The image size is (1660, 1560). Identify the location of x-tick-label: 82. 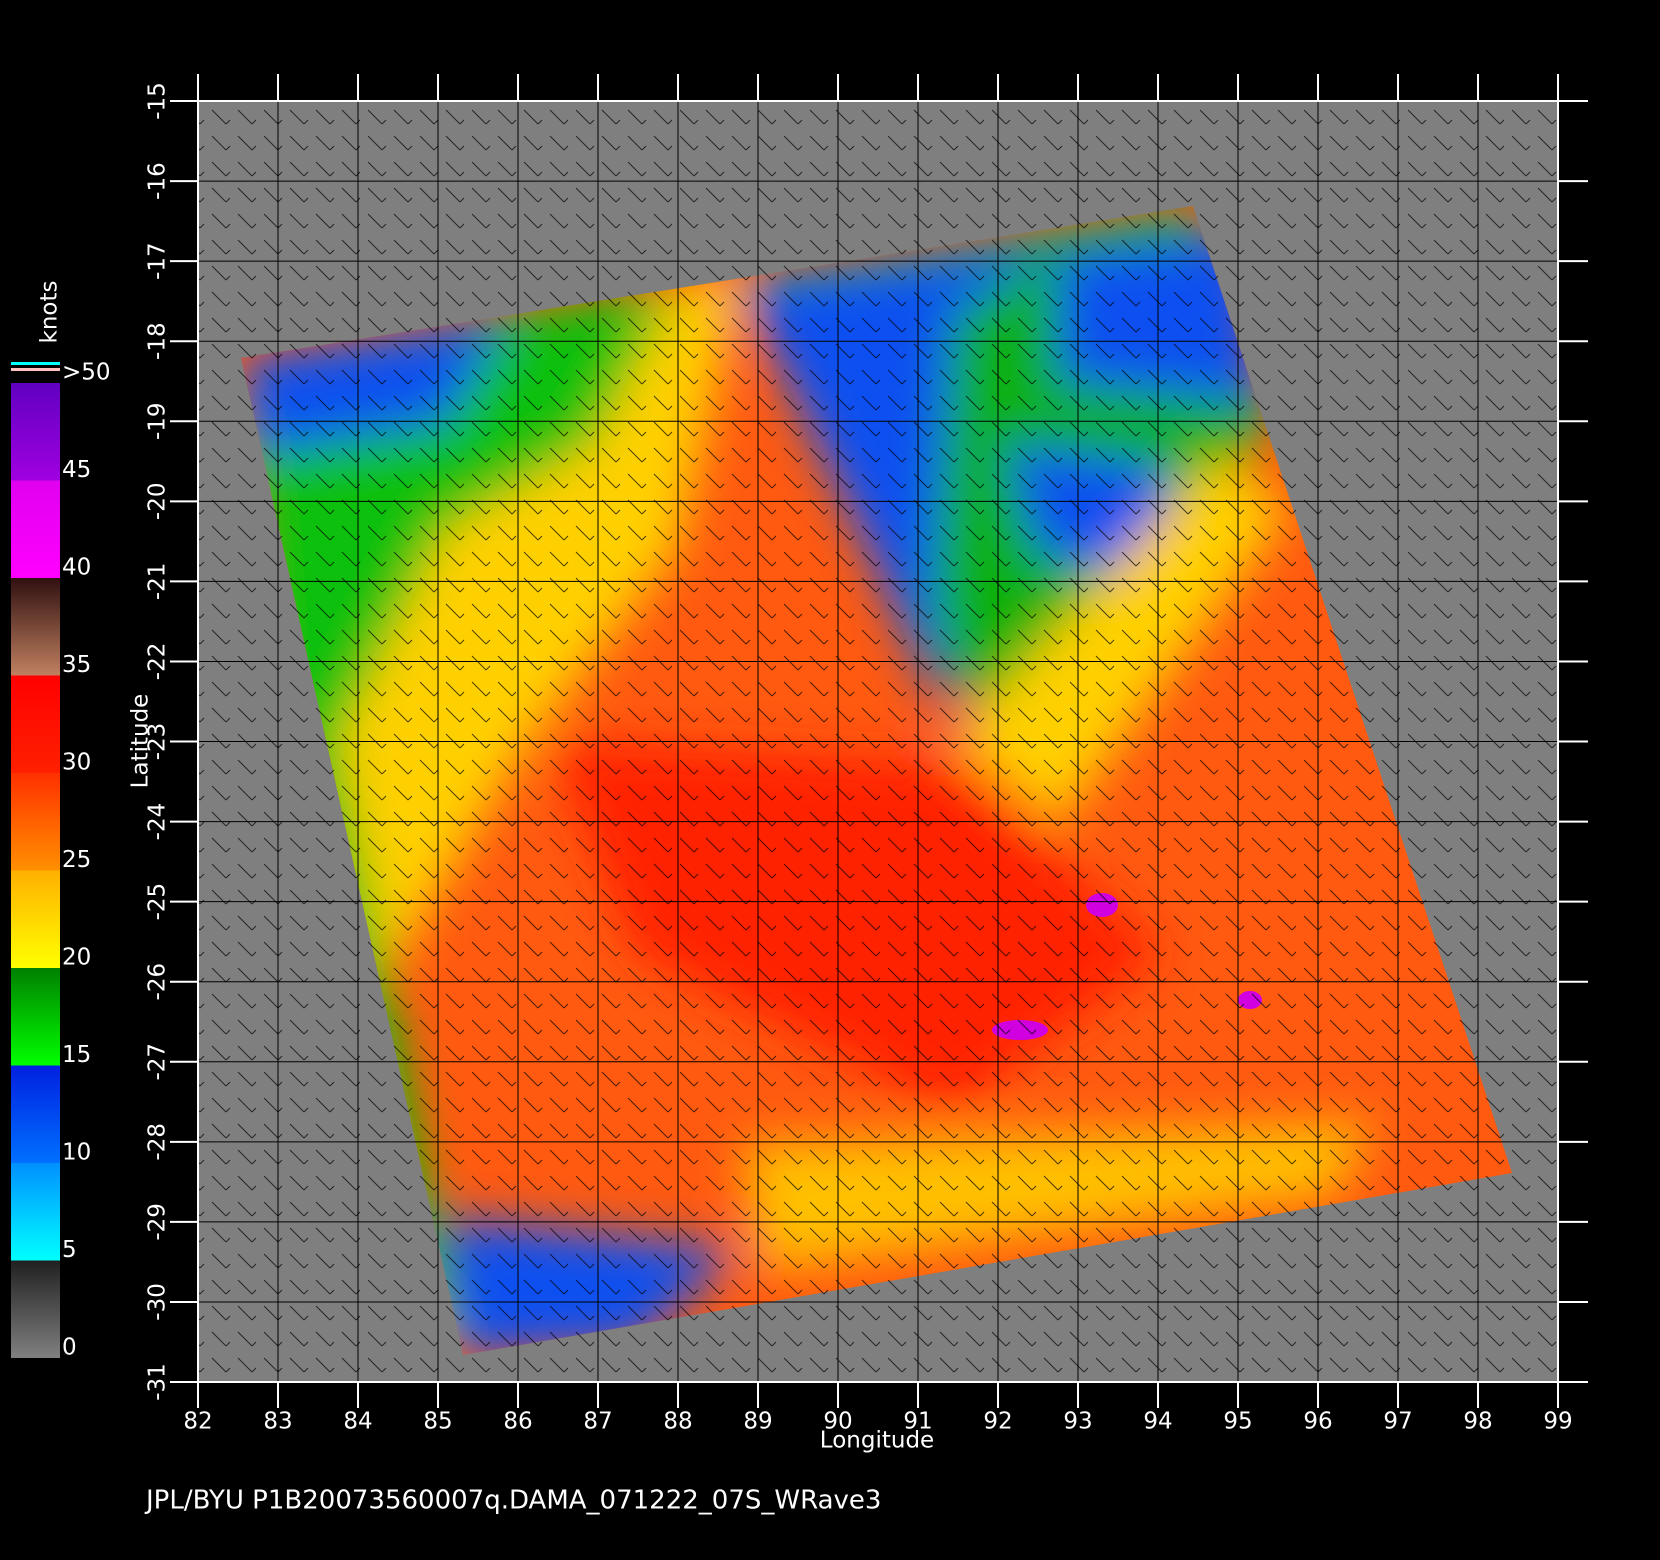
(197, 1422).